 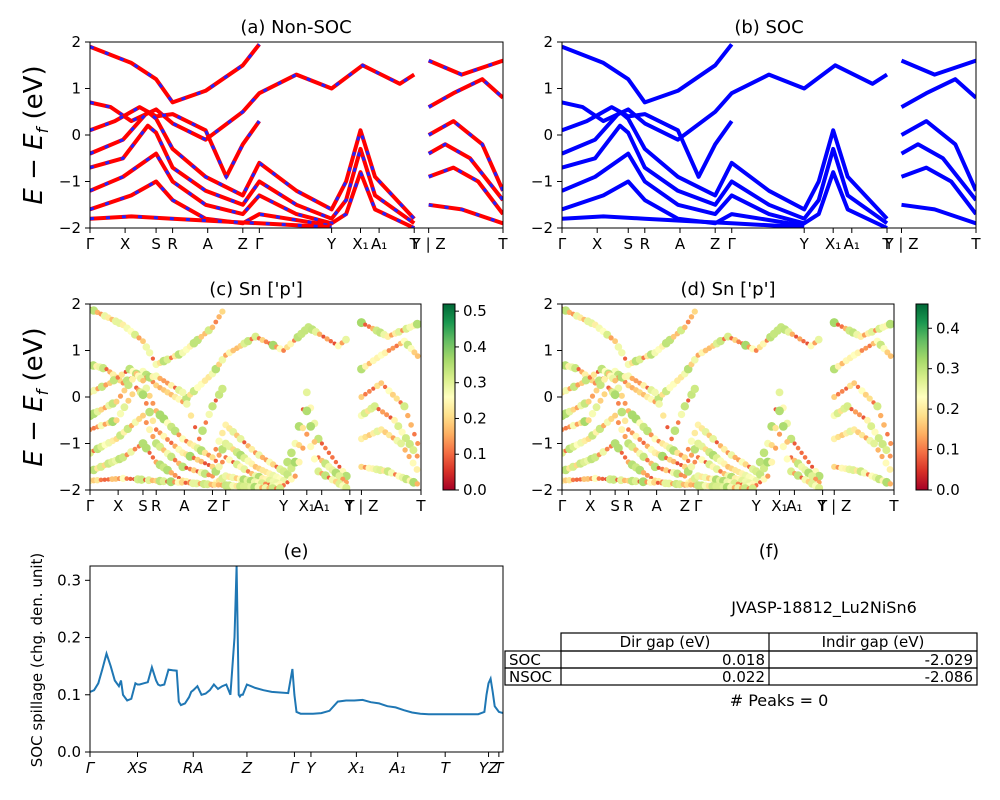 What do you see at coordinates (475, 383) in the screenshot?
I see `colorbar-tick-label: 0.3` at bounding box center [475, 383].